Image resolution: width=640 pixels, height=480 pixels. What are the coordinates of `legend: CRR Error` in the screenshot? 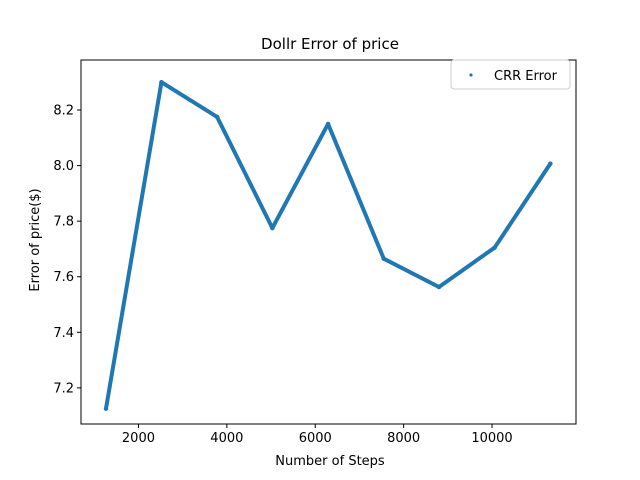 It's located at (510, 74).